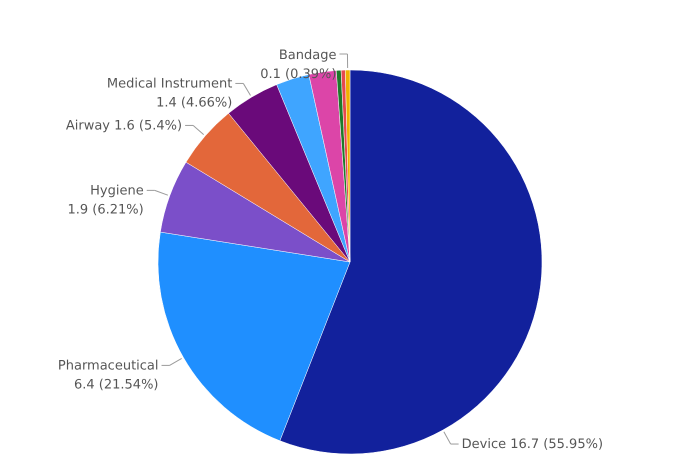 Image resolution: width=688 pixels, height=465 pixels. What do you see at coordinates (169, 84) in the screenshot?
I see `slice-label: Medical Instrument` at bounding box center [169, 84].